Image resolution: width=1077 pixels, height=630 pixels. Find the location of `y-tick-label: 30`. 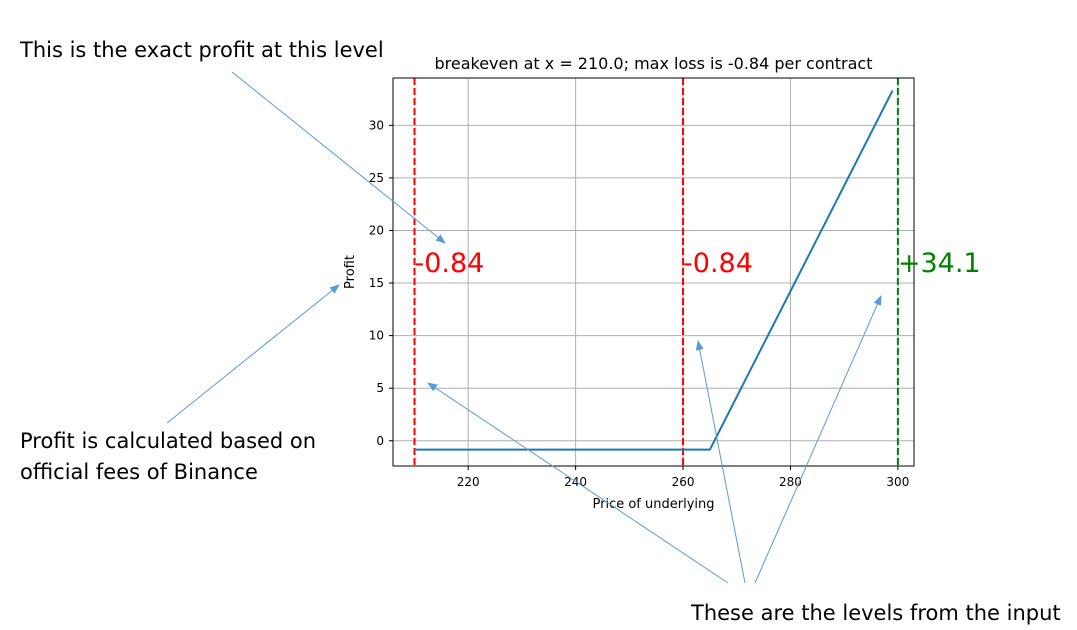

y-tick-label: 30 is located at coordinates (376, 125).